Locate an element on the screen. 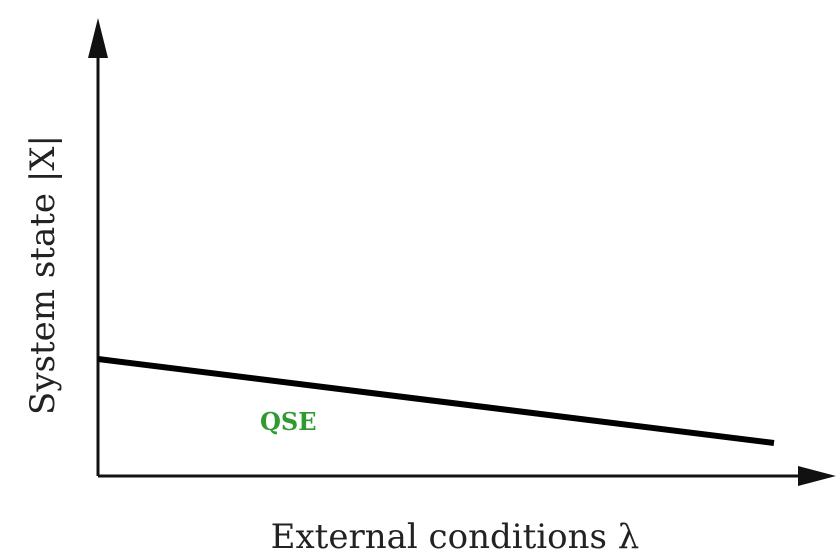  x-axis-label: External conditions λ is located at coordinates (455, 537).